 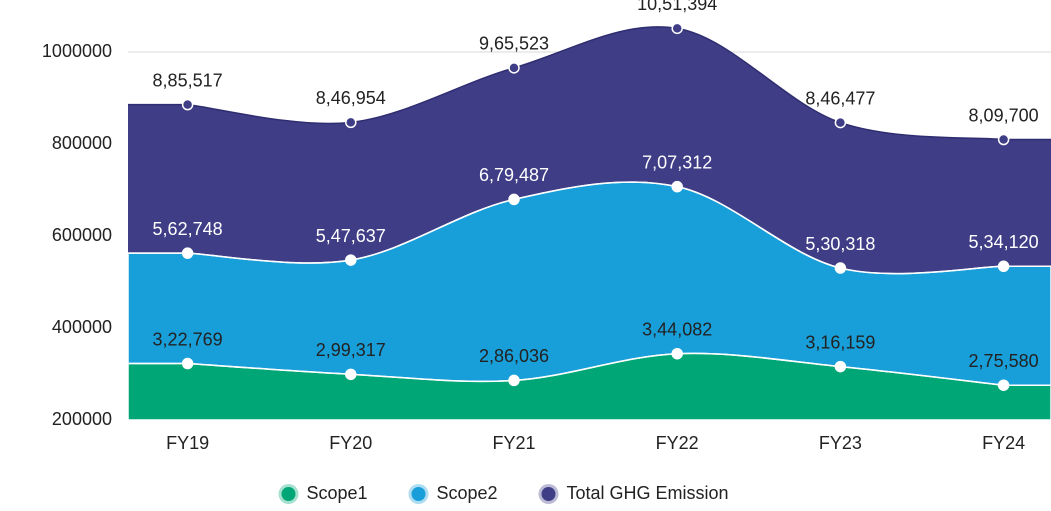 I want to click on value-label: 8,09,700, so click(x=1004, y=115).